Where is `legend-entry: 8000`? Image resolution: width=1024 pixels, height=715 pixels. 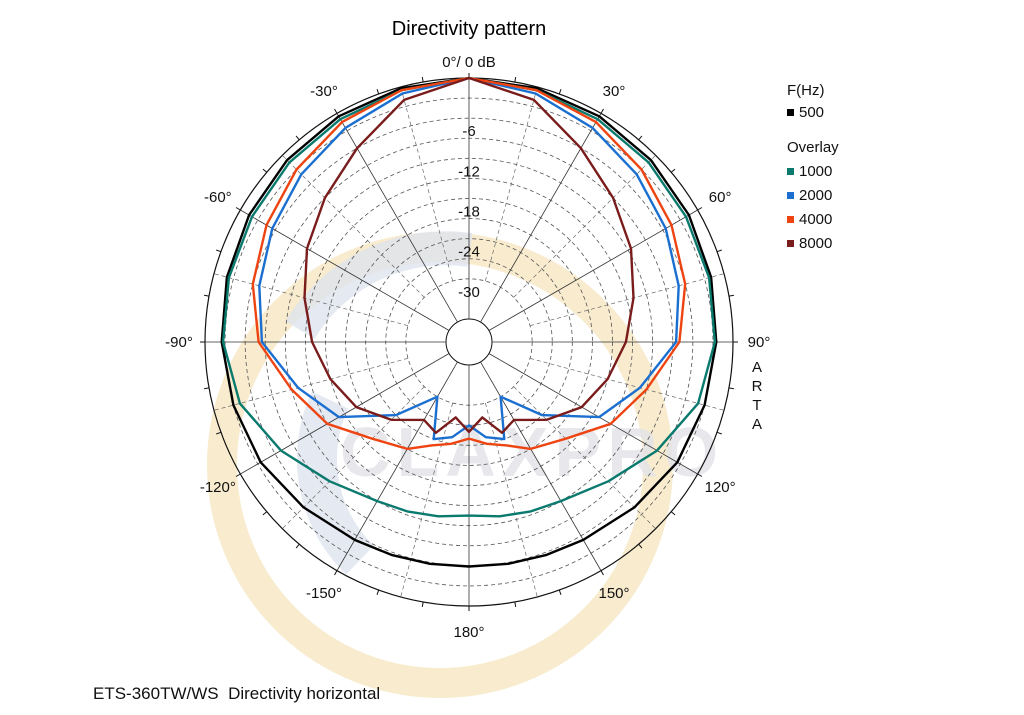
legend-entry: 8000 is located at coordinates (815, 243).